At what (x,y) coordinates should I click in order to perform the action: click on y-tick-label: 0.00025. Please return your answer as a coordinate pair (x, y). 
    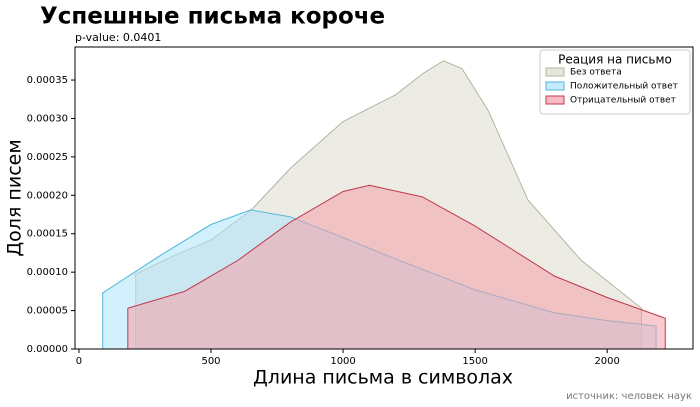
    Looking at the image, I should click on (47, 157).